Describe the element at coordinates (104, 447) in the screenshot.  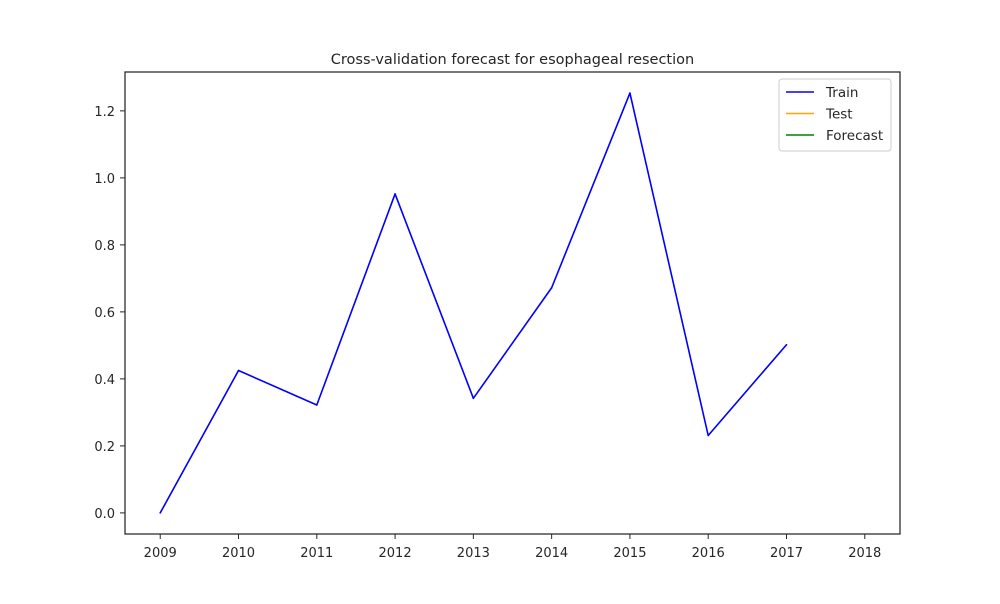
I see `y-tick-label: 0.2` at that location.